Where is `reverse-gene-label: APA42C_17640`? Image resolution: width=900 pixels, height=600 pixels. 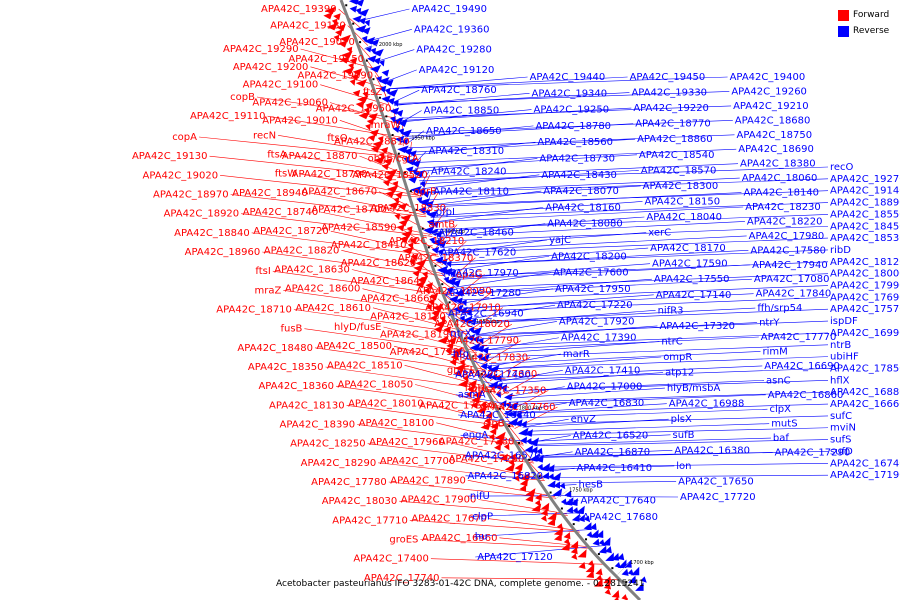 reverse-gene-label: APA42C_17640 is located at coordinates (618, 501).